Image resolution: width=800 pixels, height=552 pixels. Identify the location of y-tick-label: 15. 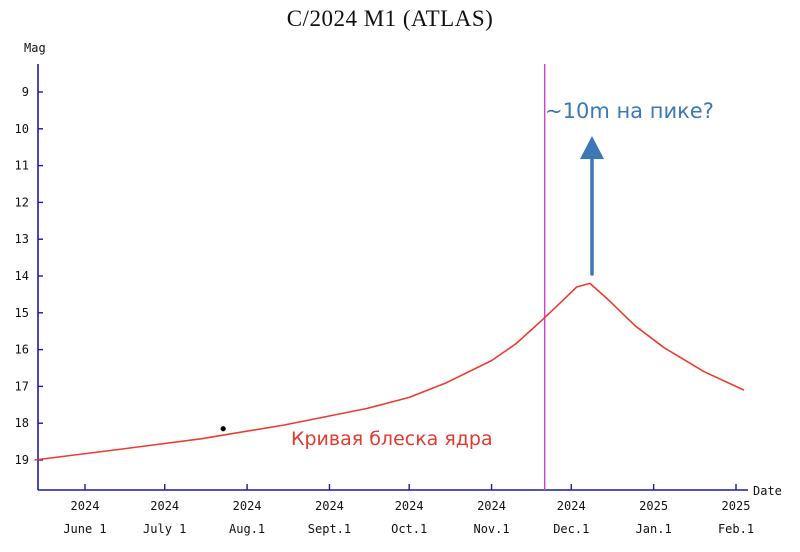
(22, 313).